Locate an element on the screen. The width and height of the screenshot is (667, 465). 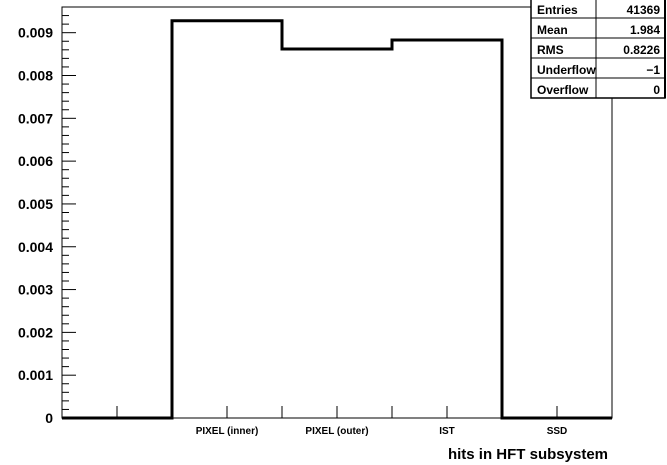
stats-value: 1.984 is located at coordinates (645, 30).